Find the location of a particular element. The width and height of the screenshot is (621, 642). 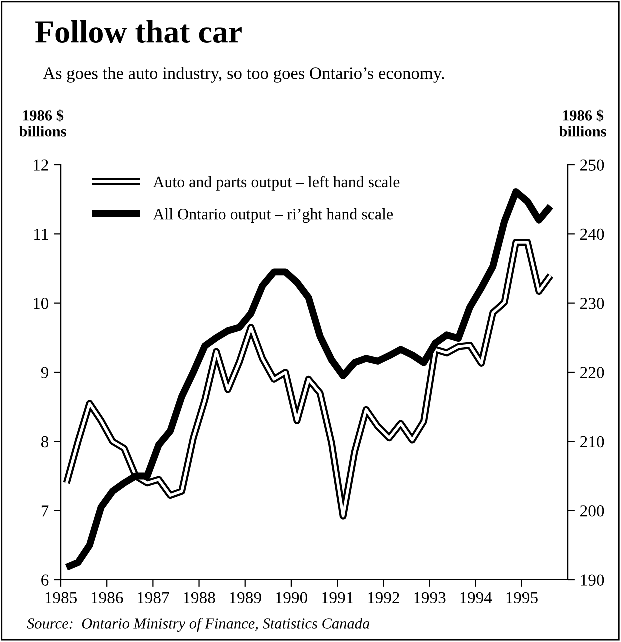

x-tick-label: 1988 is located at coordinates (200, 598).